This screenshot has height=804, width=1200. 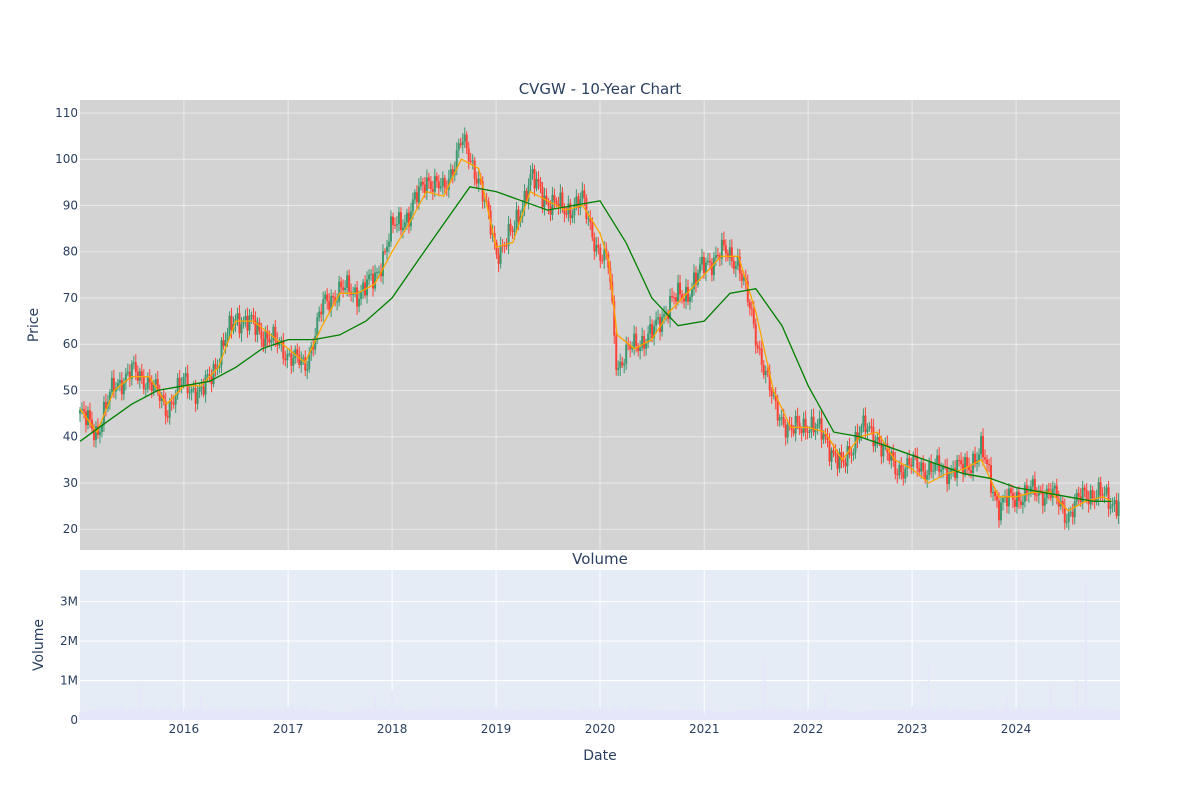 I want to click on price-y-tick-label: 40, so click(x=70, y=437).